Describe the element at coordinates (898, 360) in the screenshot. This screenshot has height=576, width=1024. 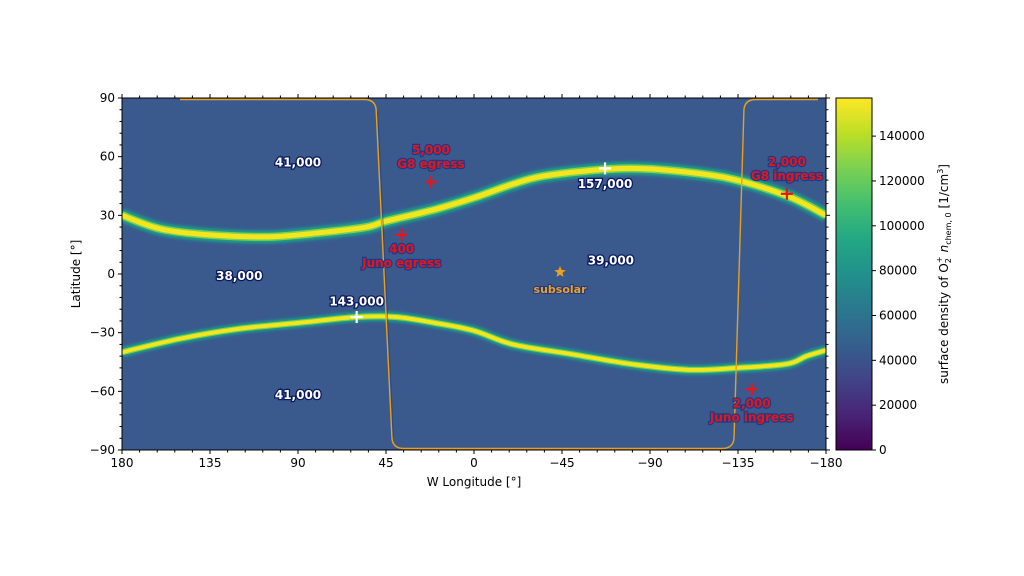
I see `colorbar-tick-label: 40000` at that location.